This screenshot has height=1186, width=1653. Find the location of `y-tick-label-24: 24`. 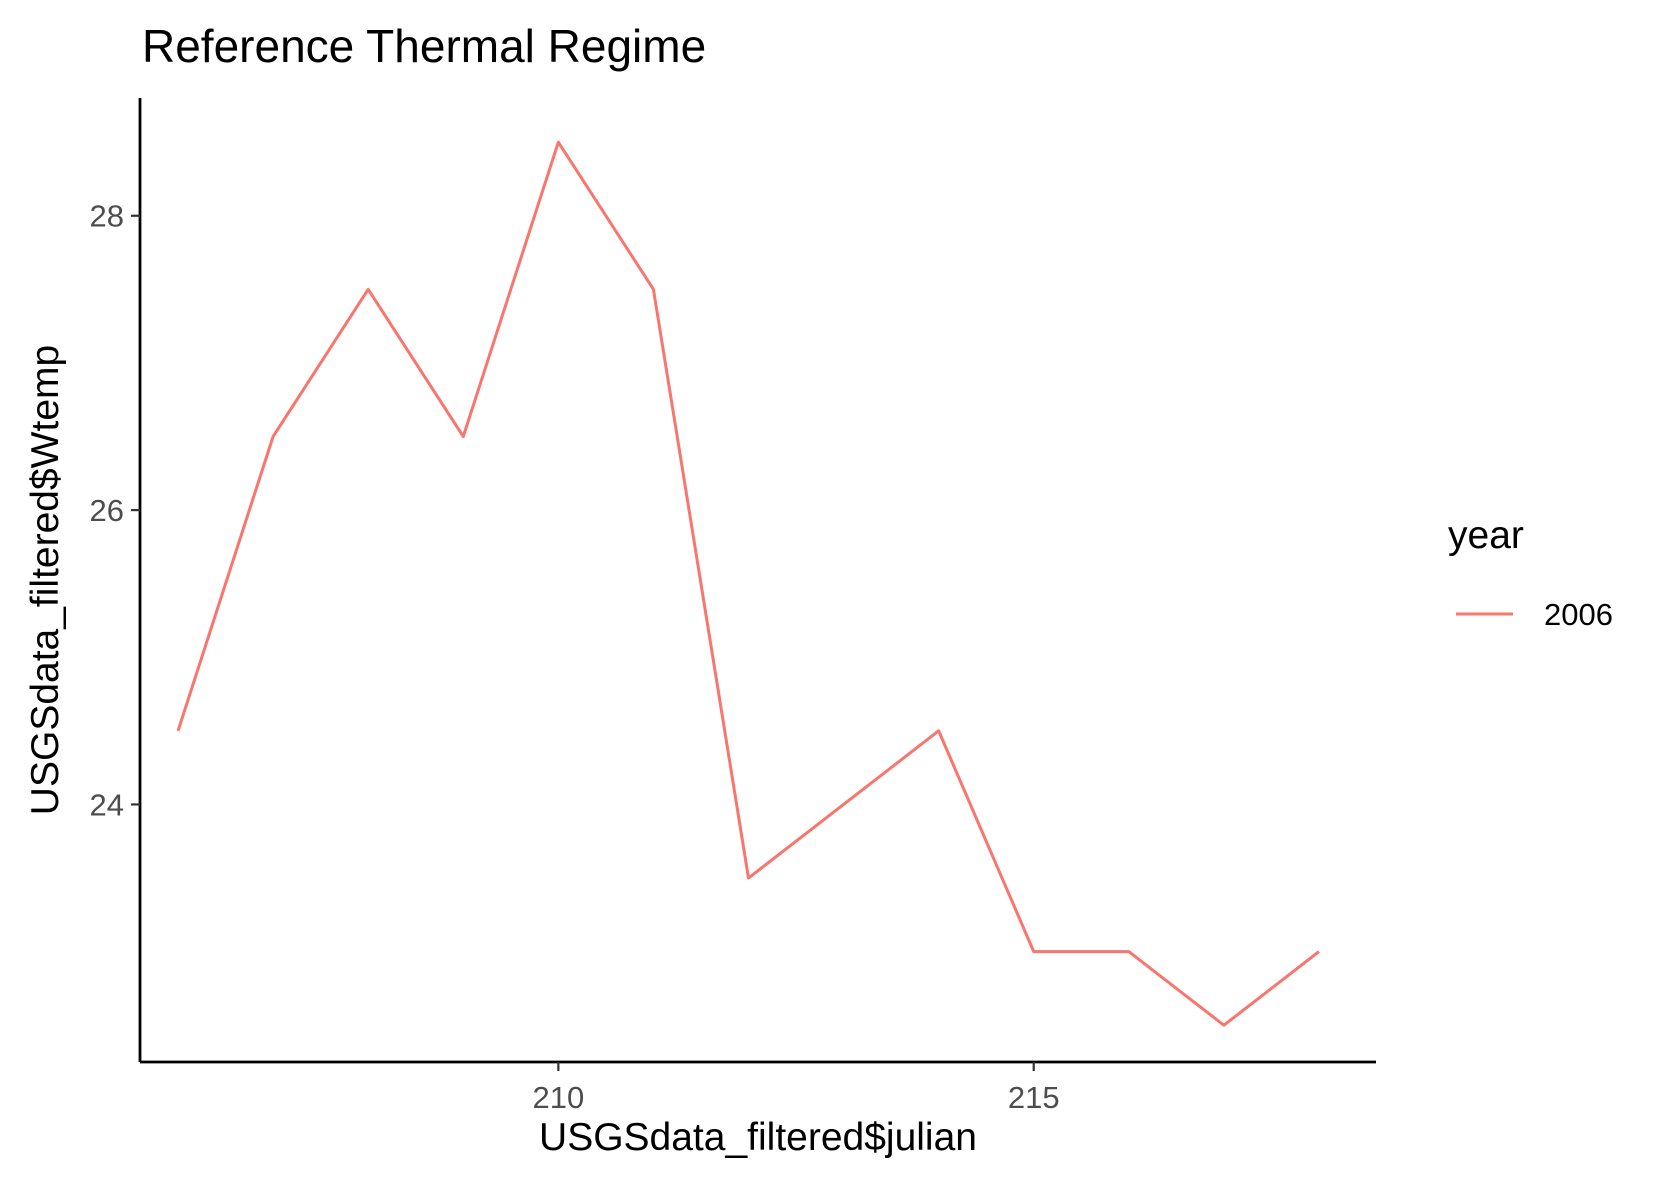

y-tick-label-24: 24 is located at coordinates (107, 804).